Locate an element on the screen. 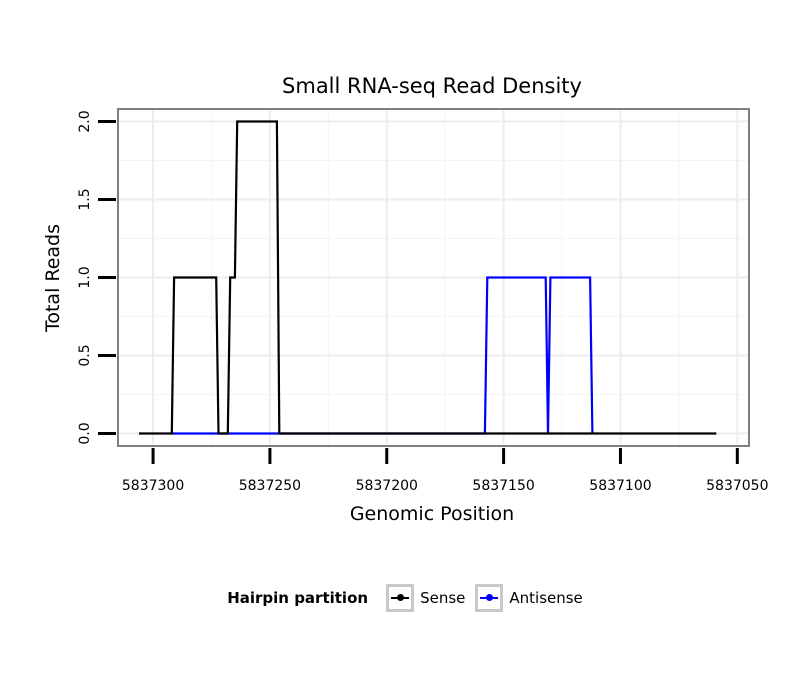 Image resolution: width=810 pixels, height=690 pixels. x-tick-label: 5837250 is located at coordinates (270, 486).